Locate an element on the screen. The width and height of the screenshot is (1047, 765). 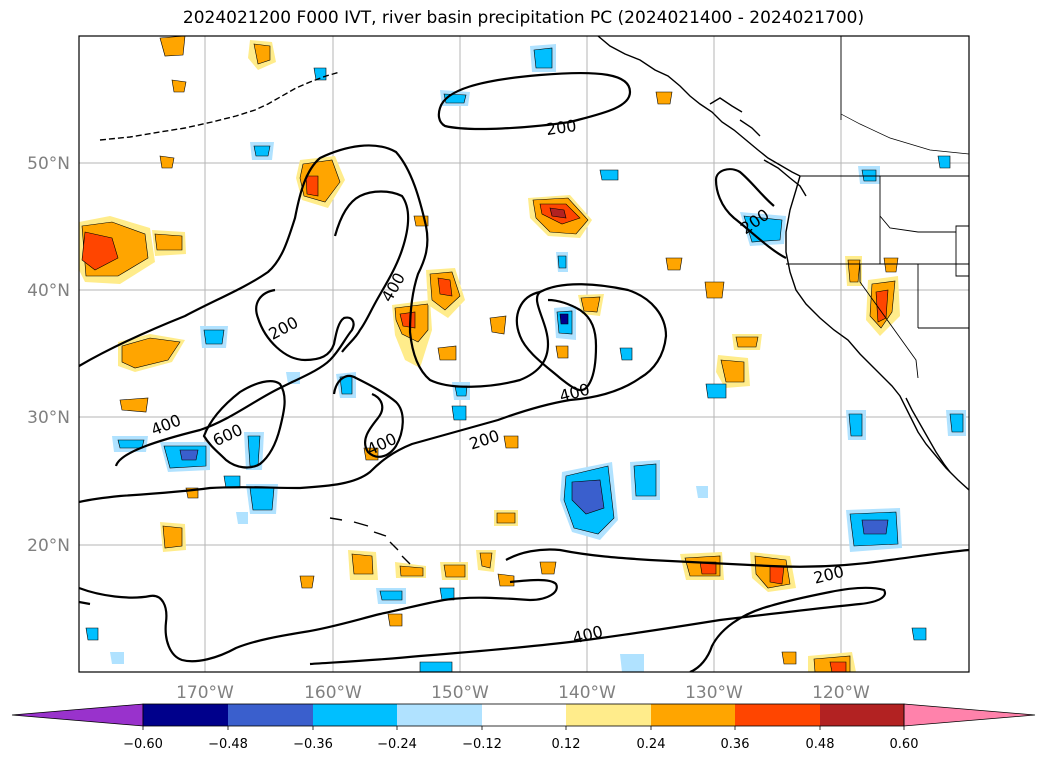
colorbar-tick-label: 0.36 is located at coordinates (735, 744).